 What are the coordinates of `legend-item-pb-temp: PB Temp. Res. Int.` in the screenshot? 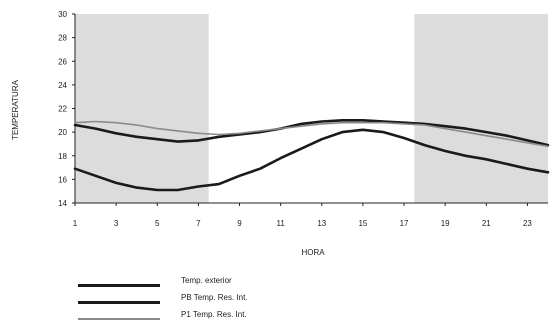 It's located at (238, 301).